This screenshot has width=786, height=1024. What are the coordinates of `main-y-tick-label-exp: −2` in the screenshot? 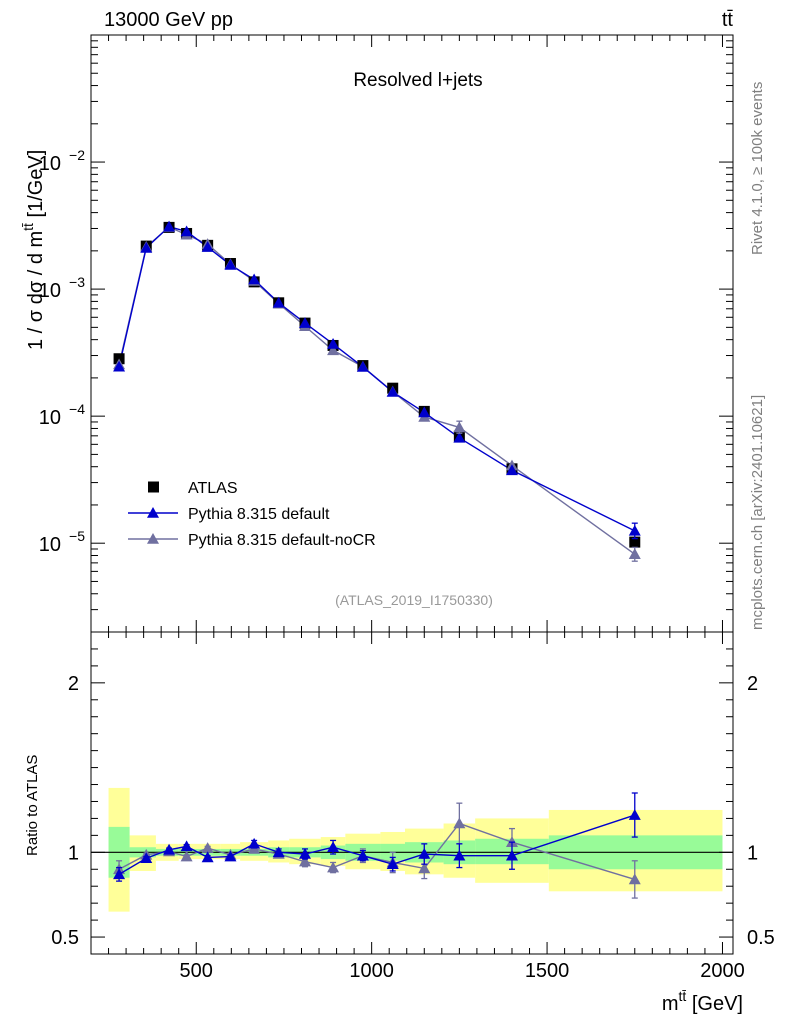 It's located at (77, 155).